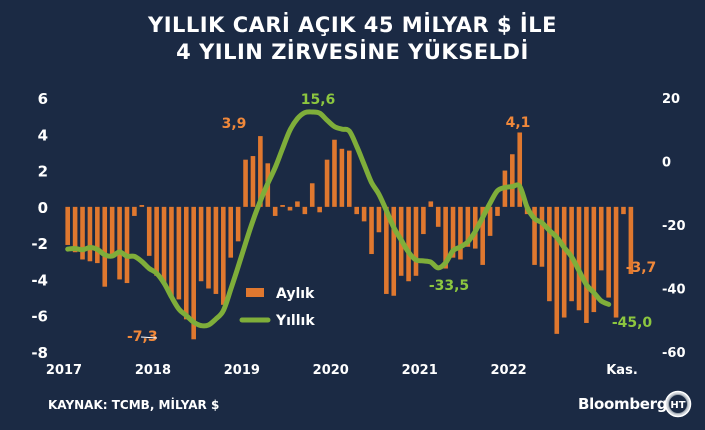 This screenshot has height=430, width=705. Describe the element at coordinates (352, 25) in the screenshot. I see `chart-title-line-1: YILLIK CARİ AÇIK 45 MİLYAR $ İLE` at that location.